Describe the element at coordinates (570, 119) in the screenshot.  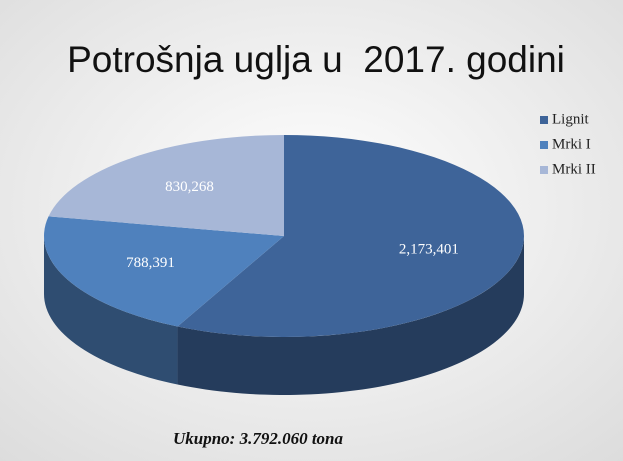
I see `legend-label: Lignit` at that location.